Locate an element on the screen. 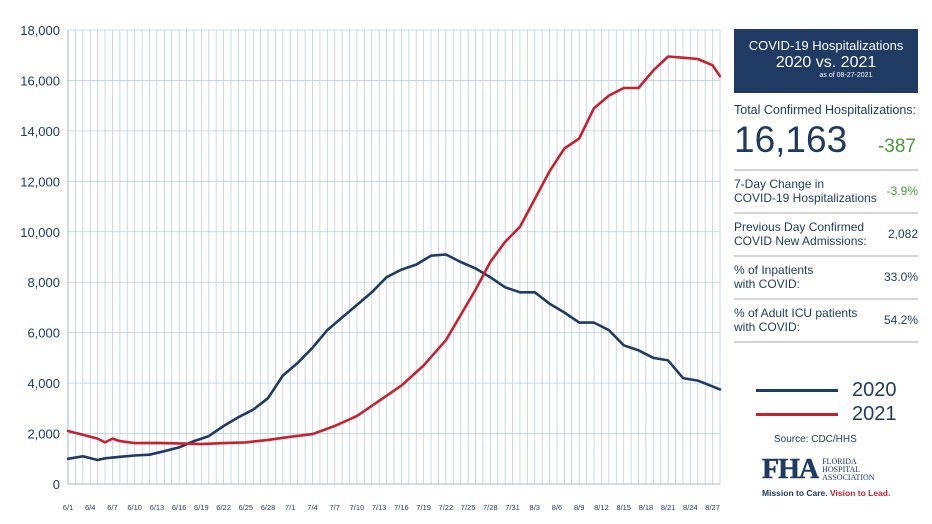 The image size is (932, 524). x-tick-label: 8/9 is located at coordinates (579, 507).